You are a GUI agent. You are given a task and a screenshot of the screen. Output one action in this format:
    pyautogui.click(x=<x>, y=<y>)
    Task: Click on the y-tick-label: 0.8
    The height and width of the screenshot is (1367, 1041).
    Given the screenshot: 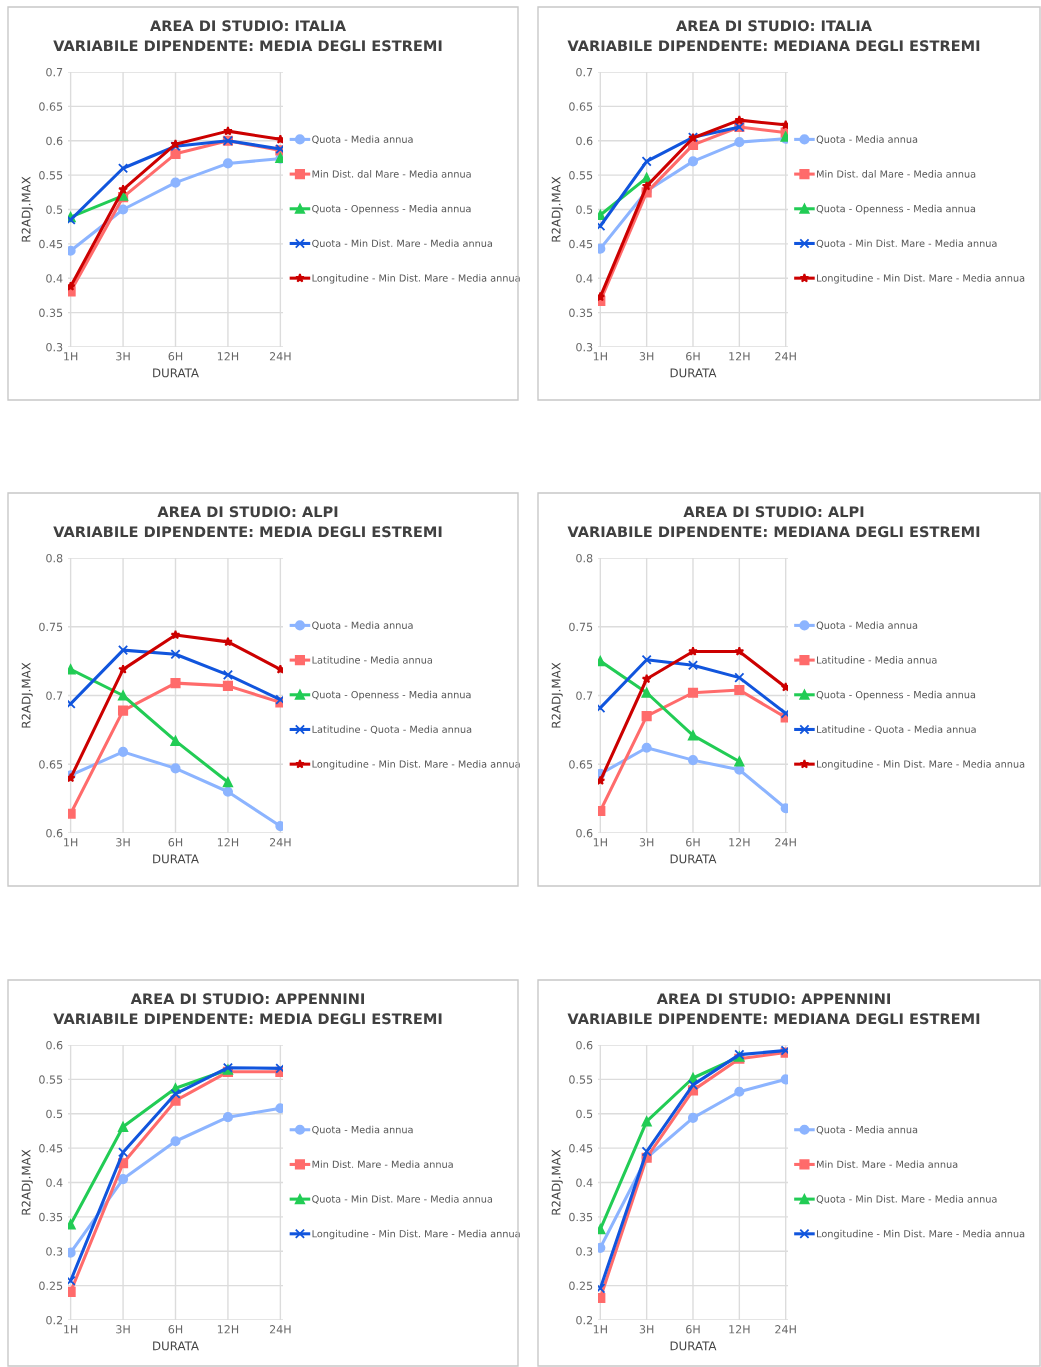 What is the action you would take?
    pyautogui.click(x=584, y=558)
    